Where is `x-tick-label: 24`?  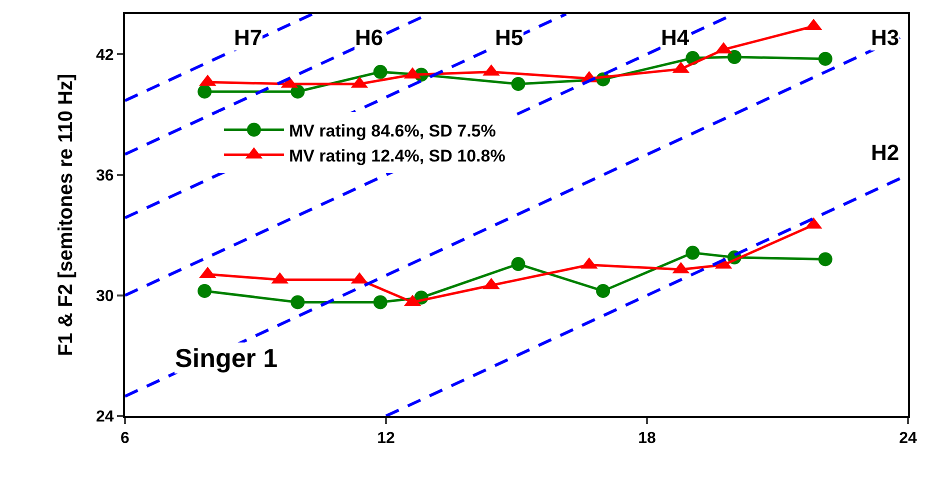
x-tick-label: 24 is located at coordinates (908, 439).